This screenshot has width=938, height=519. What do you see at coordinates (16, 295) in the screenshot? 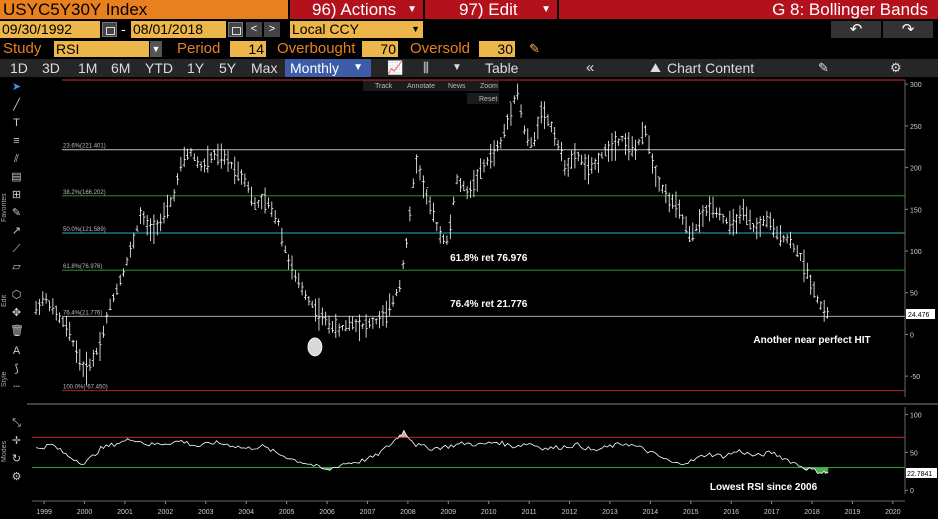
I see `shape-icon: ⬡` at bounding box center [16, 295].